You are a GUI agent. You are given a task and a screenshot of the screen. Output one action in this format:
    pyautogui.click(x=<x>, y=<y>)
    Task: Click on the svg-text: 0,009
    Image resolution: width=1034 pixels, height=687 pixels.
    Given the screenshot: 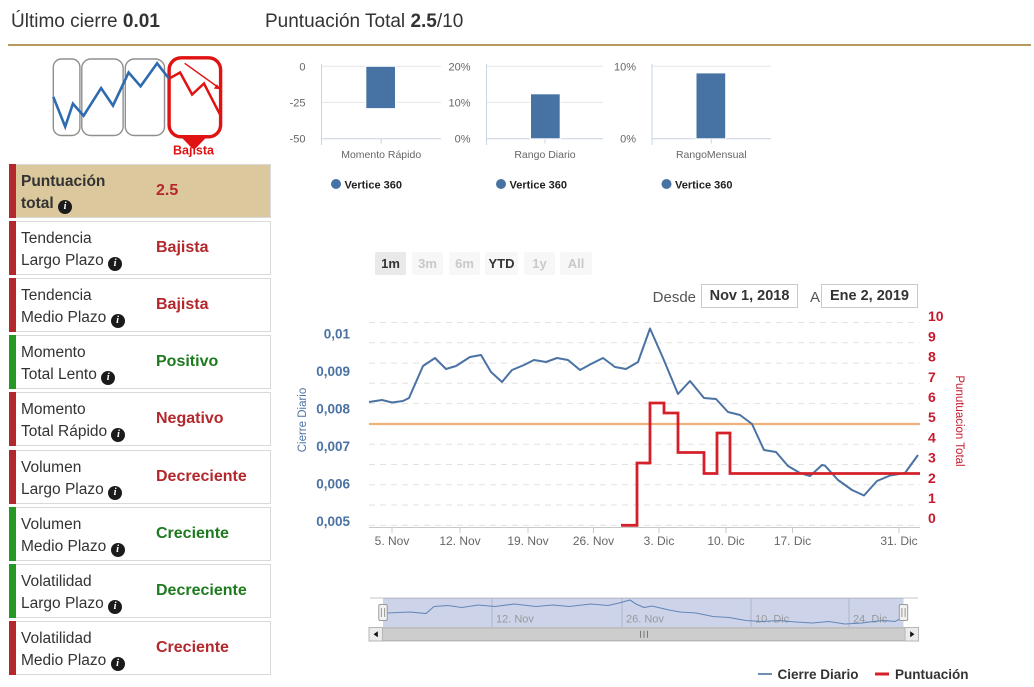 What is the action you would take?
    pyautogui.click(x=333, y=371)
    